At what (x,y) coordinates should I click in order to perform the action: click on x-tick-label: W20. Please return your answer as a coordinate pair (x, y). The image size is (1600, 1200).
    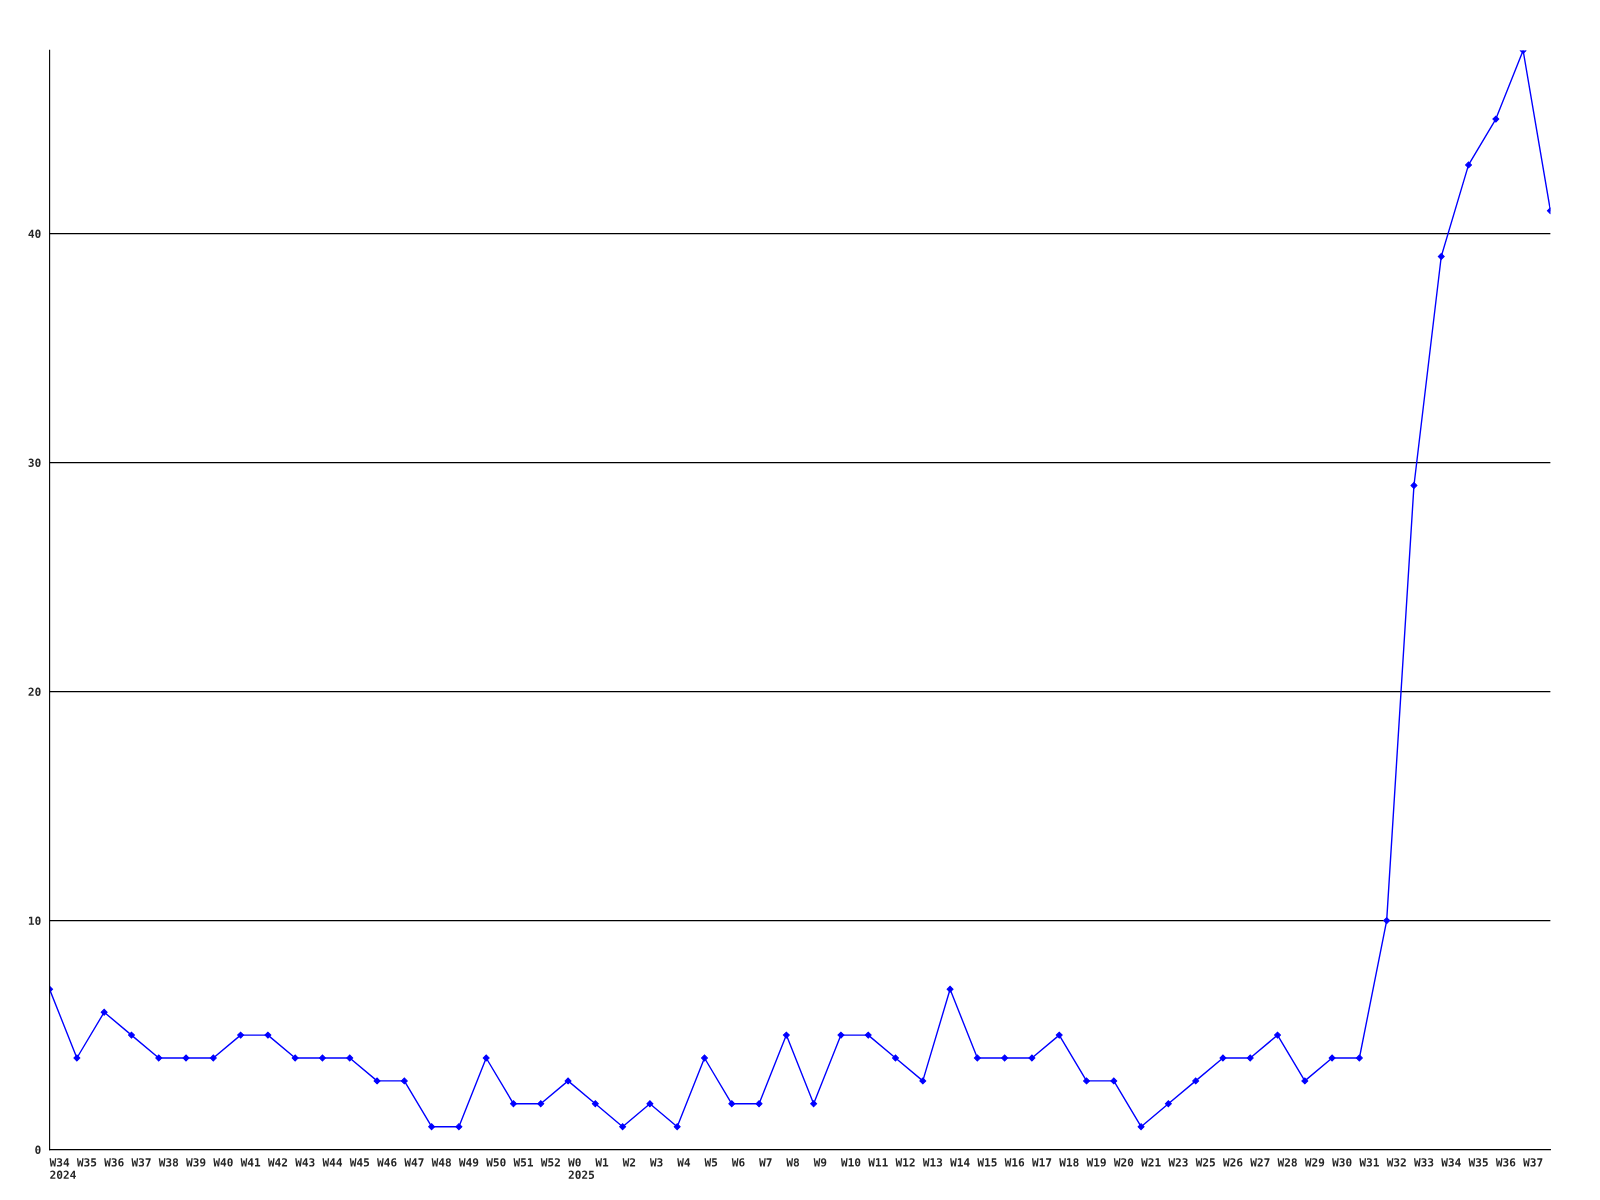
    Looking at the image, I should click on (1123, 1162).